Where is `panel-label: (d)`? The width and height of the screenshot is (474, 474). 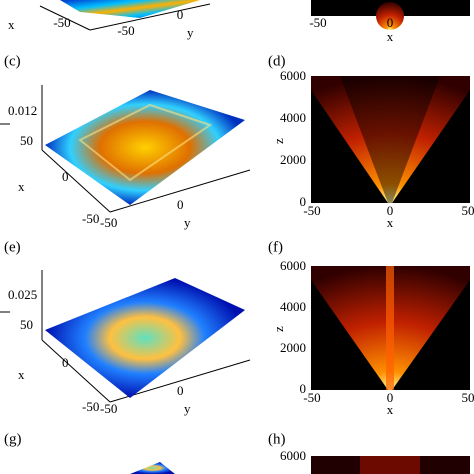 panel-label: (d) is located at coordinates (277, 61).